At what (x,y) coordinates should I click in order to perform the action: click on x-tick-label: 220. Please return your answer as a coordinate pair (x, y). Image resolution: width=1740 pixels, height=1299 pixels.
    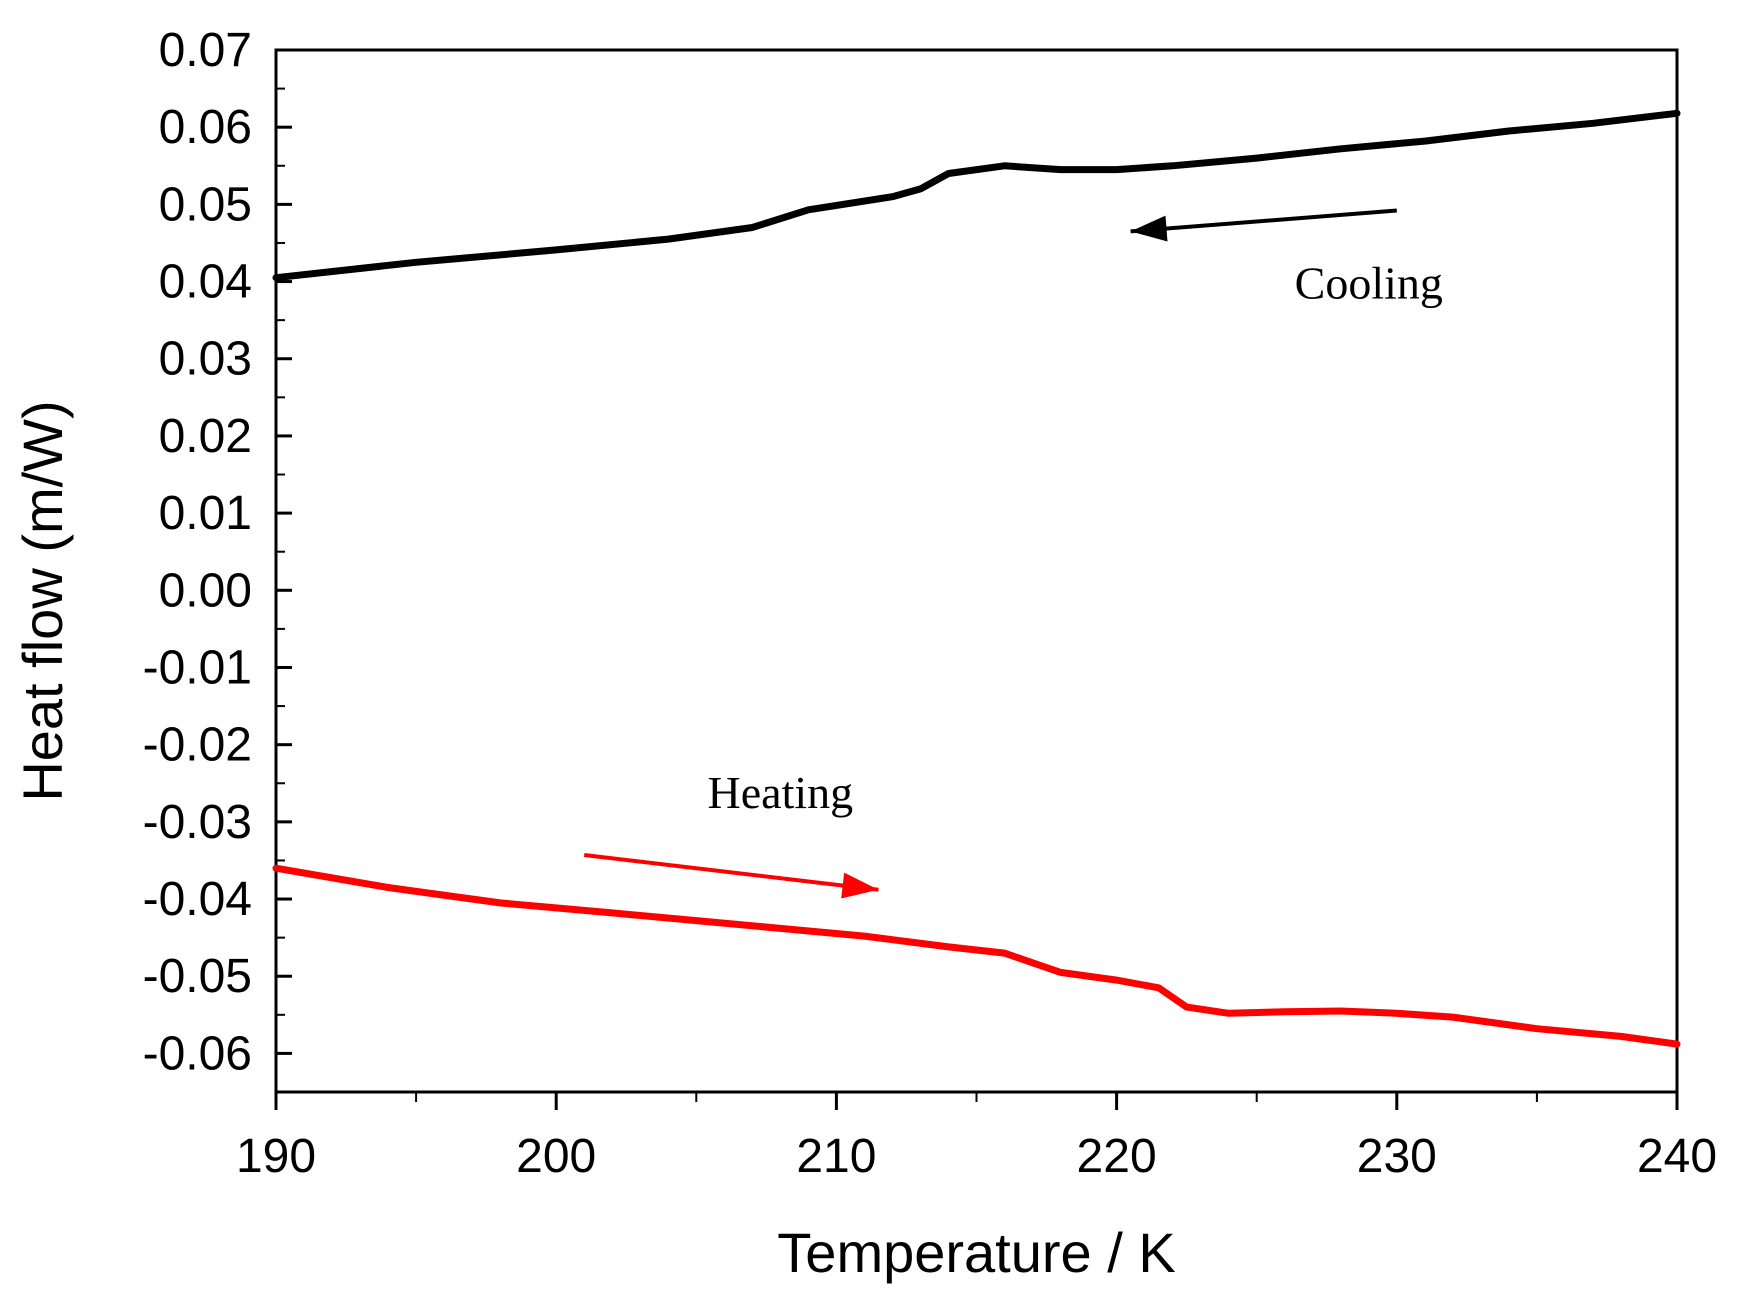
    Looking at the image, I should click on (1117, 1156).